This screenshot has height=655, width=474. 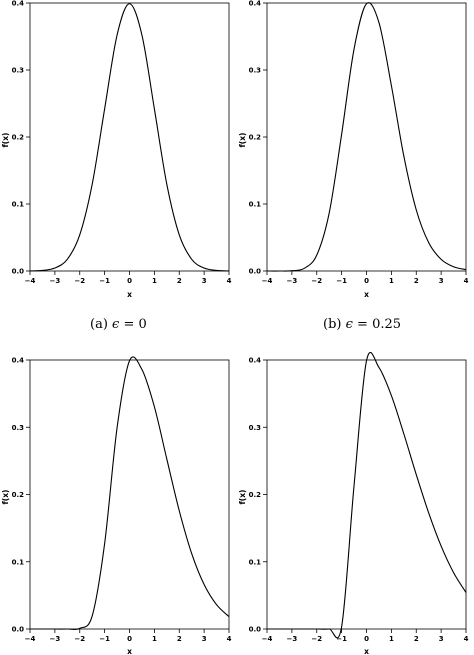 I want to click on caption-b: (b) ϵ = 0.25, so click(x=362, y=324).